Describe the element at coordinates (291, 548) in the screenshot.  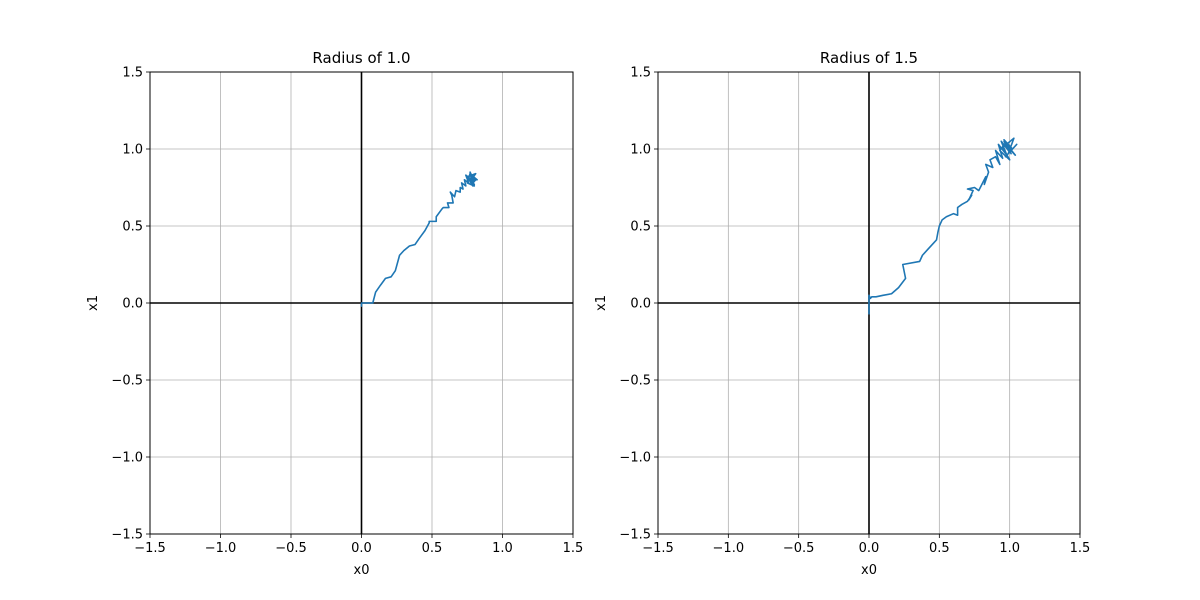
I see `subplot-left-xtick-label-2: −0.5` at that location.